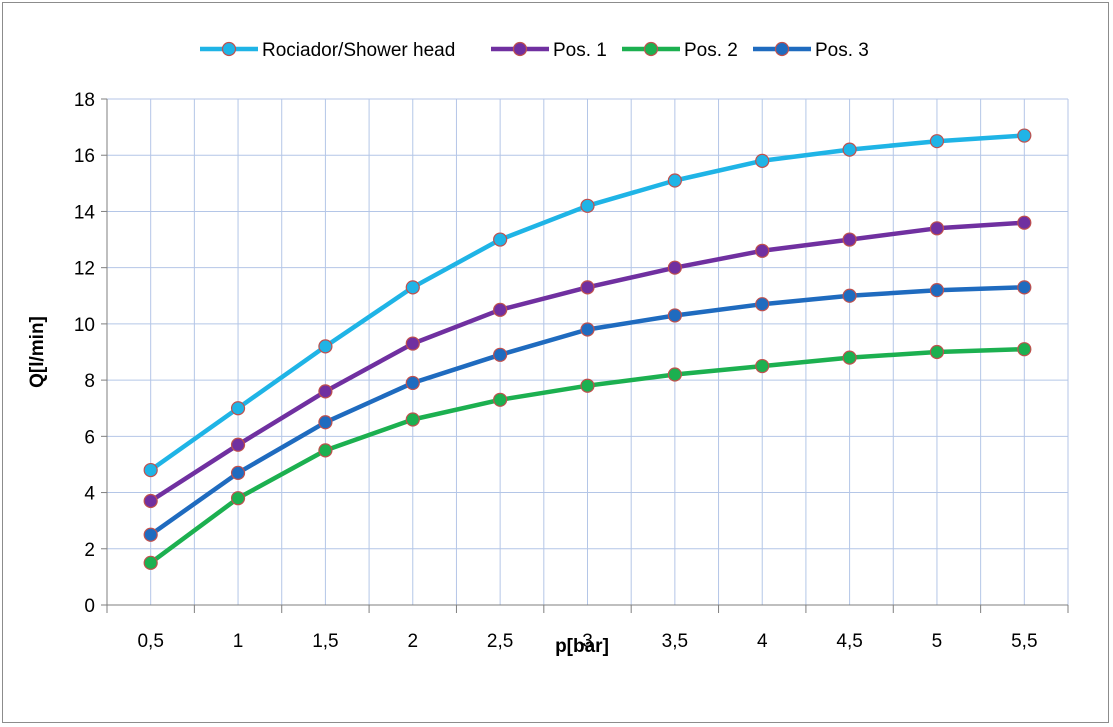 The width and height of the screenshot is (1113, 727). Describe the element at coordinates (711, 50) in the screenshot. I see `legend-label: Pos. 2` at that location.